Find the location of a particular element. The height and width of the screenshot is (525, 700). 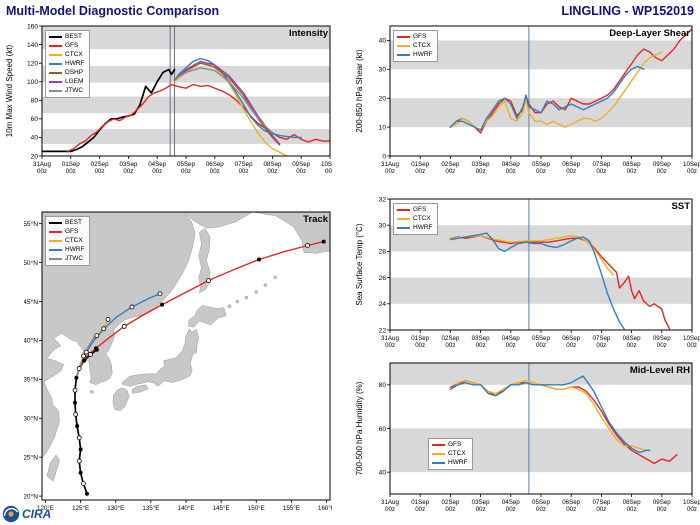

legend-swatch-dshp is located at coordinates (55, 72).